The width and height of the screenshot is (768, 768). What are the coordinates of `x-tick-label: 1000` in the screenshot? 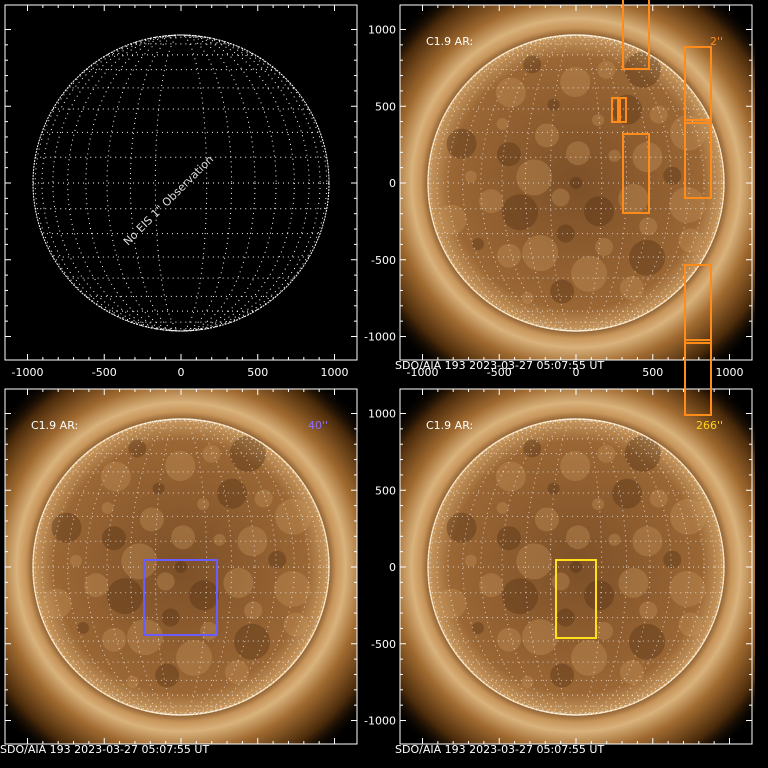 It's located at (730, 372).